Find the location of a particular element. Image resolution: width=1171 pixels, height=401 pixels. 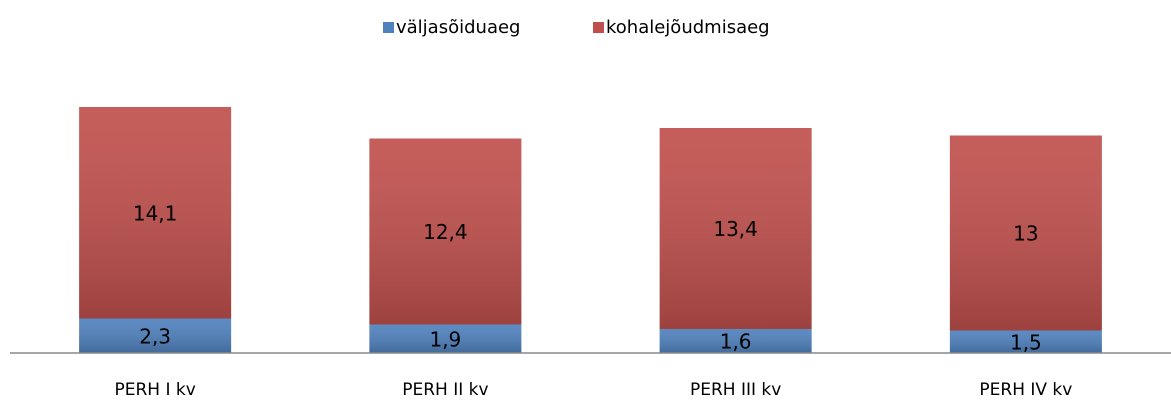

data-label: 13,4 is located at coordinates (735, 229).